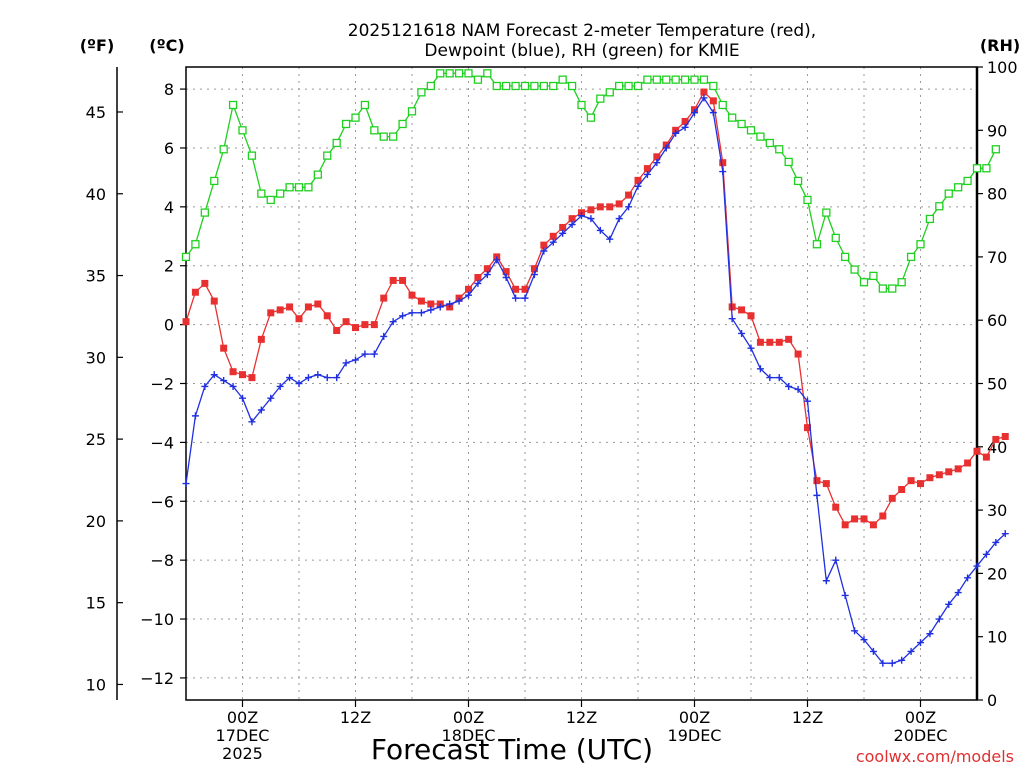 The width and height of the screenshot is (1024, 768). What do you see at coordinates (96, 276) in the screenshot?
I see `fahrenheit-tick-label: 35` at bounding box center [96, 276].